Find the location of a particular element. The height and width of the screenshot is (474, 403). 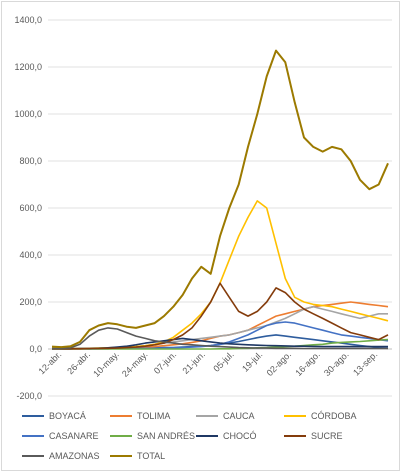

x-tick-label: 26-abr. is located at coordinates (78, 362).